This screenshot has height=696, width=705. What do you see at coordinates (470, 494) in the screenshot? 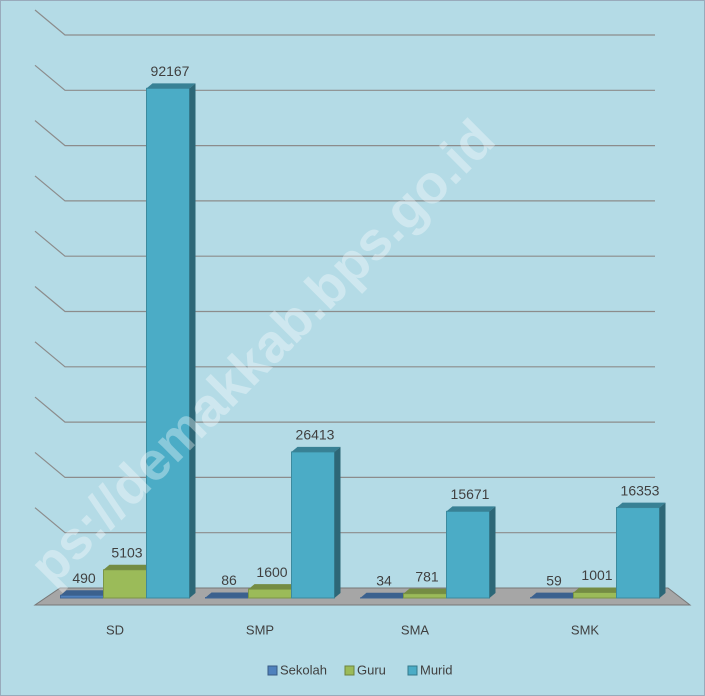
I see `data-label: 15671` at bounding box center [470, 494].